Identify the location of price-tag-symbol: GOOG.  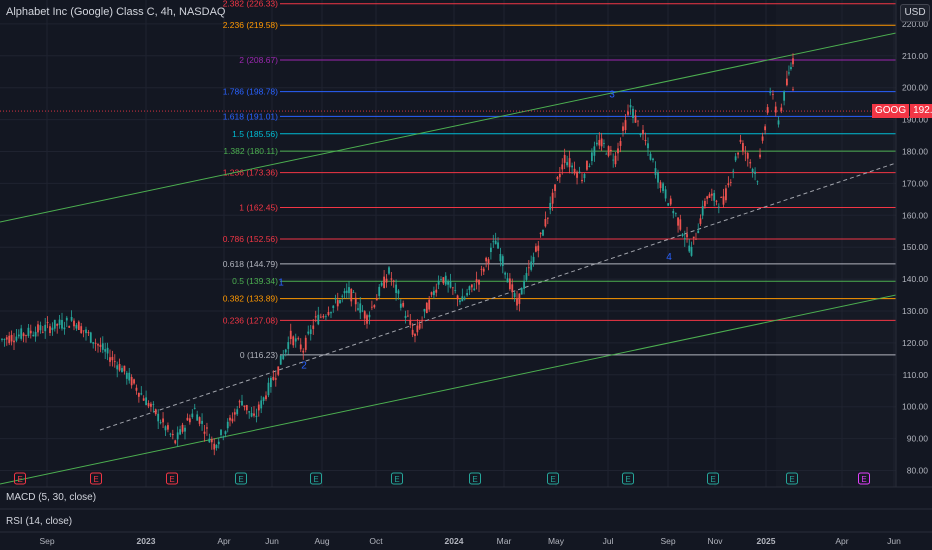
(891, 111).